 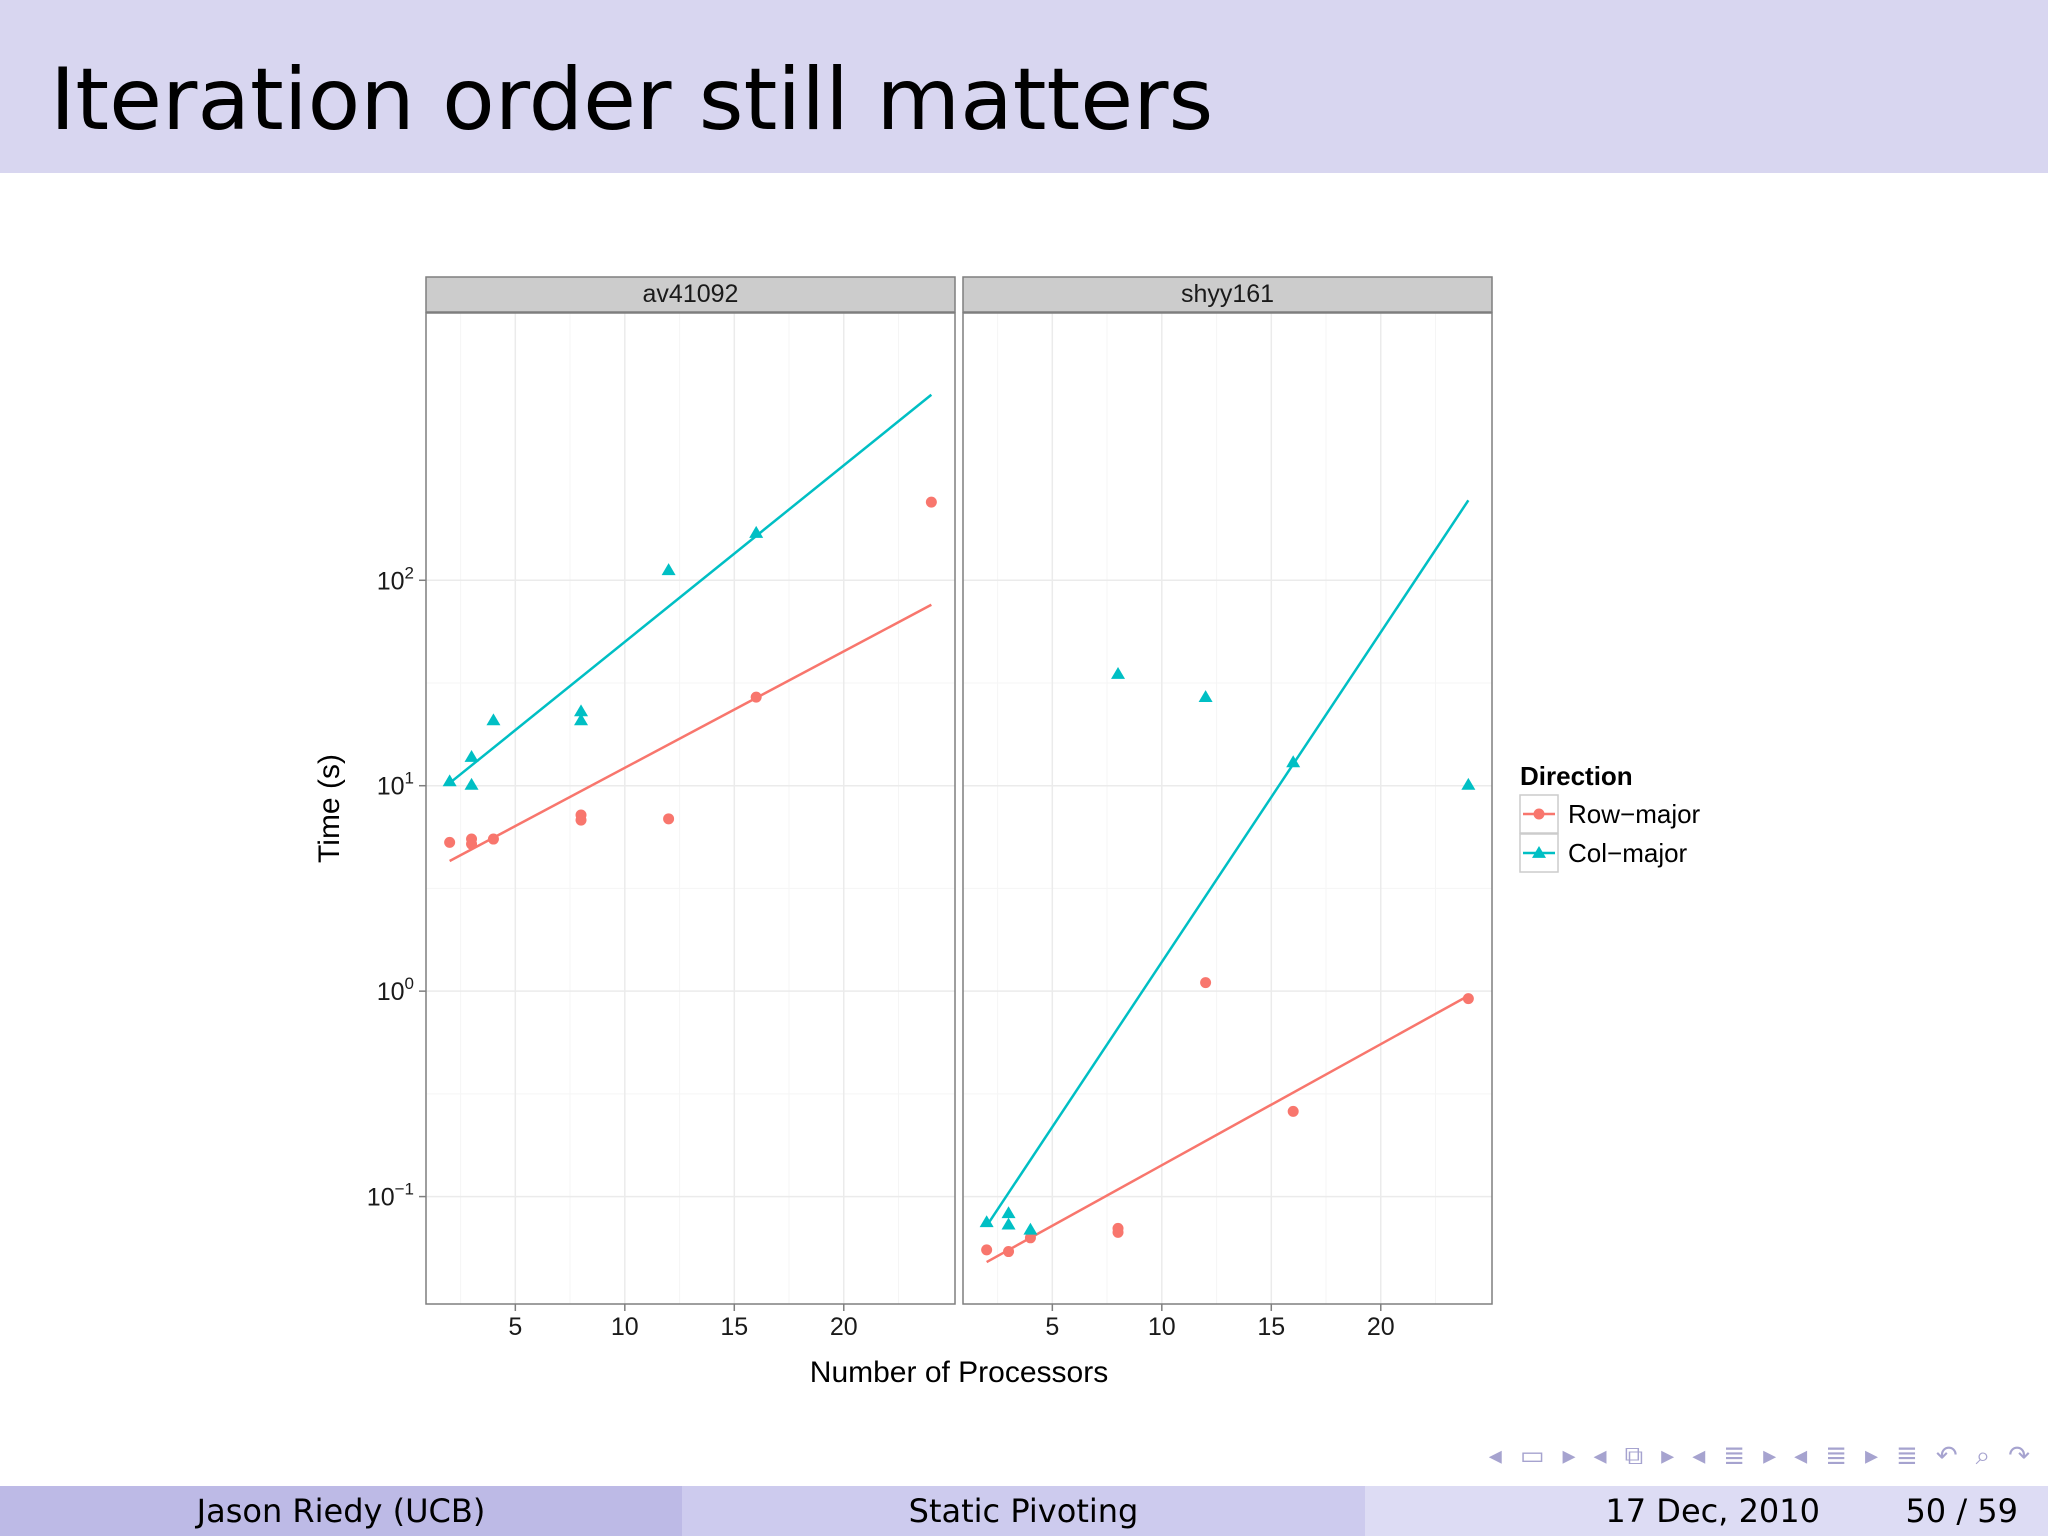 What do you see at coordinates (1569, 1456) in the screenshot?
I see `frame-next-icon: ▸` at bounding box center [1569, 1456].